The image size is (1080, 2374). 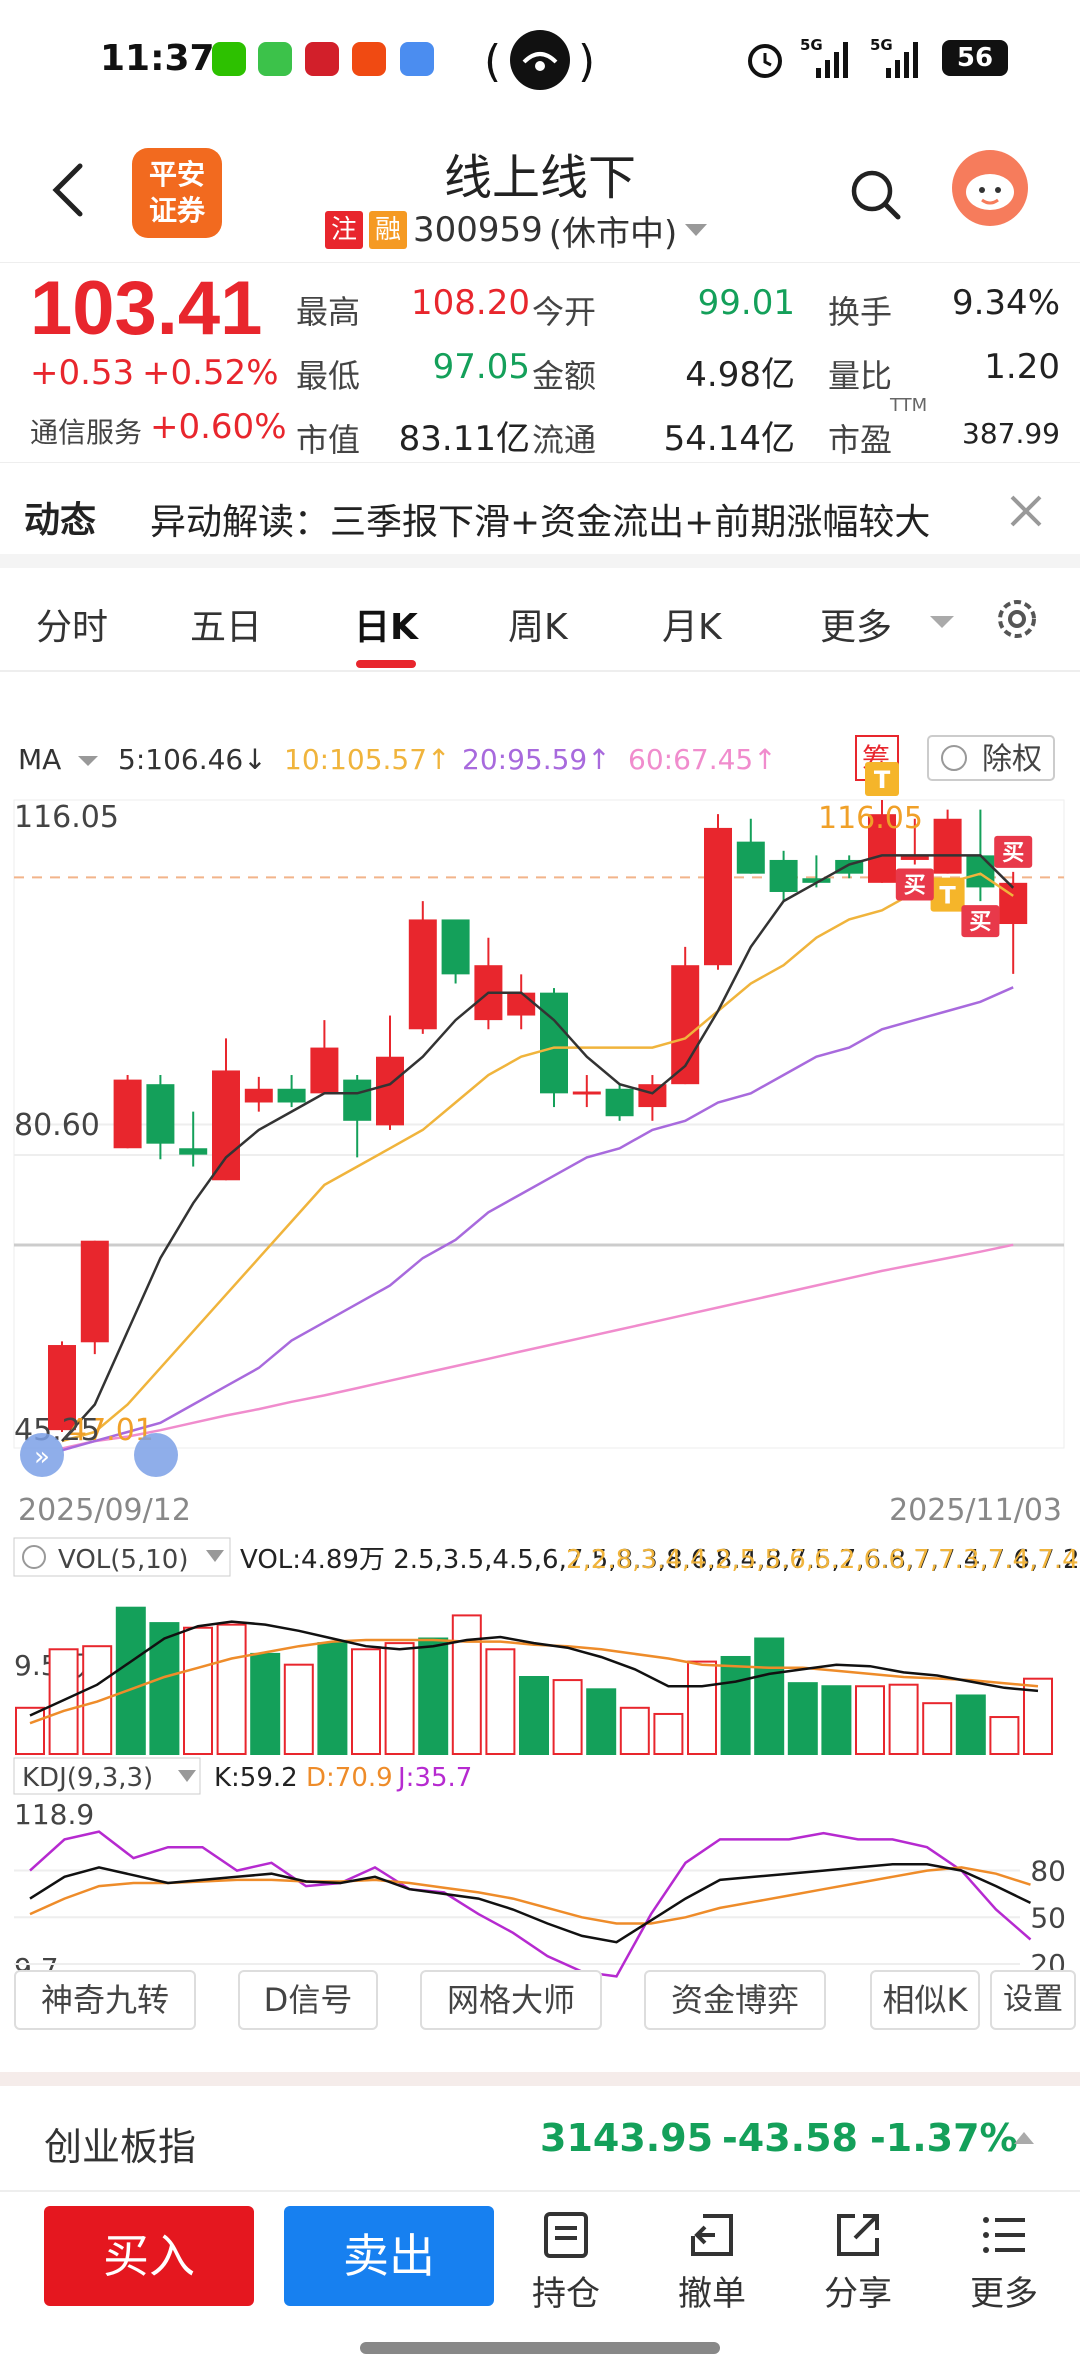 I want to click on share-button: 分享, so click(x=858, y=2262).